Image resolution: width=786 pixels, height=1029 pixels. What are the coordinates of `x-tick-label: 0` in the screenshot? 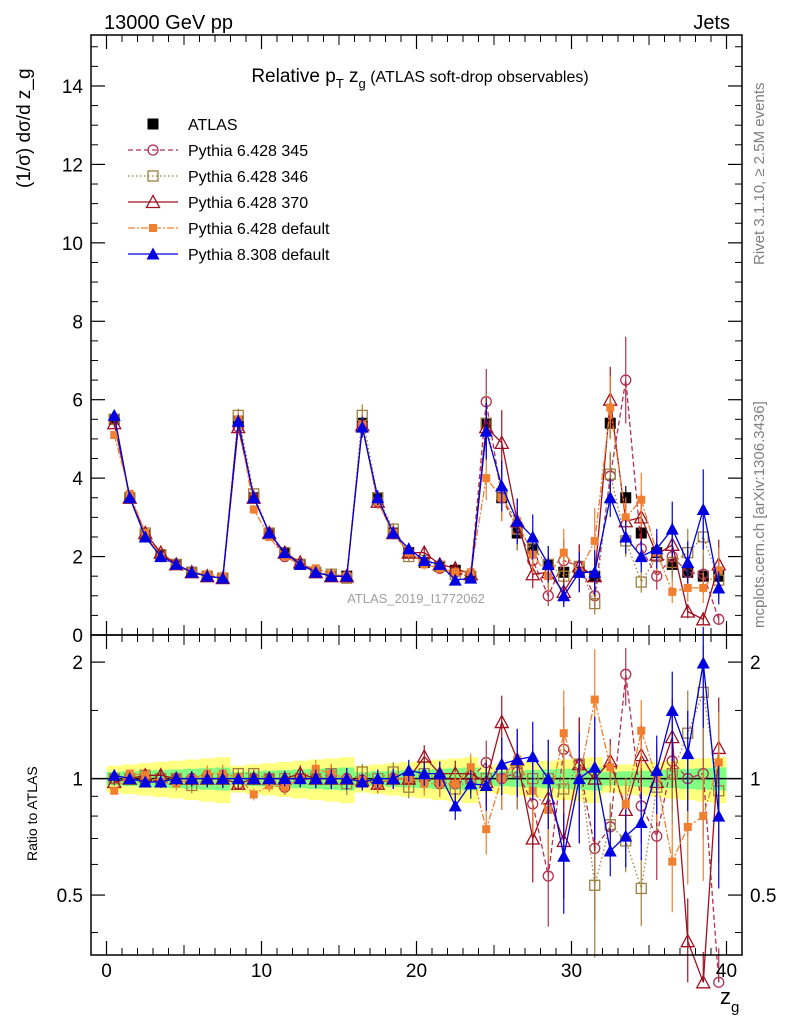 It's located at (106, 971).